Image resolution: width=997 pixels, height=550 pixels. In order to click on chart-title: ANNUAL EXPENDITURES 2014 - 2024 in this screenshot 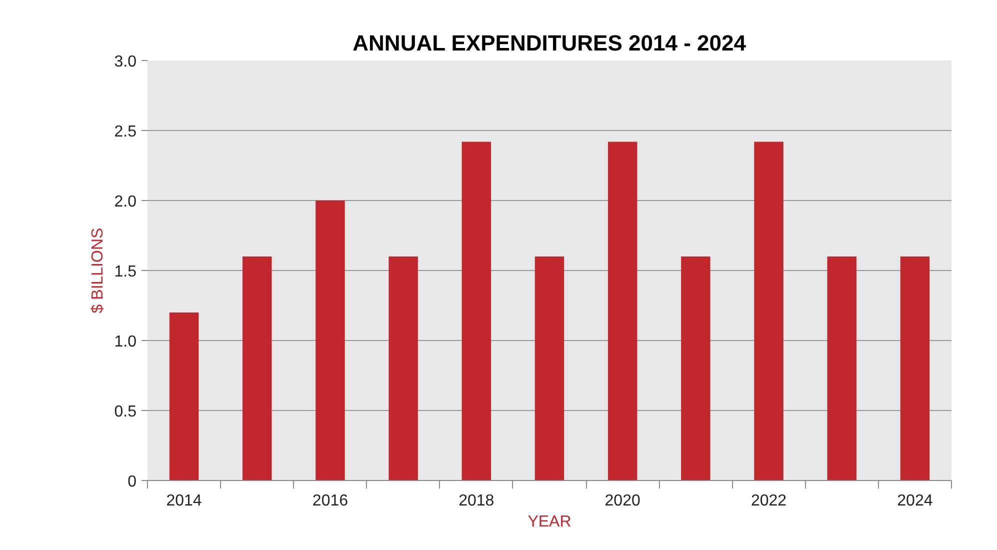, I will do `click(549, 43)`.